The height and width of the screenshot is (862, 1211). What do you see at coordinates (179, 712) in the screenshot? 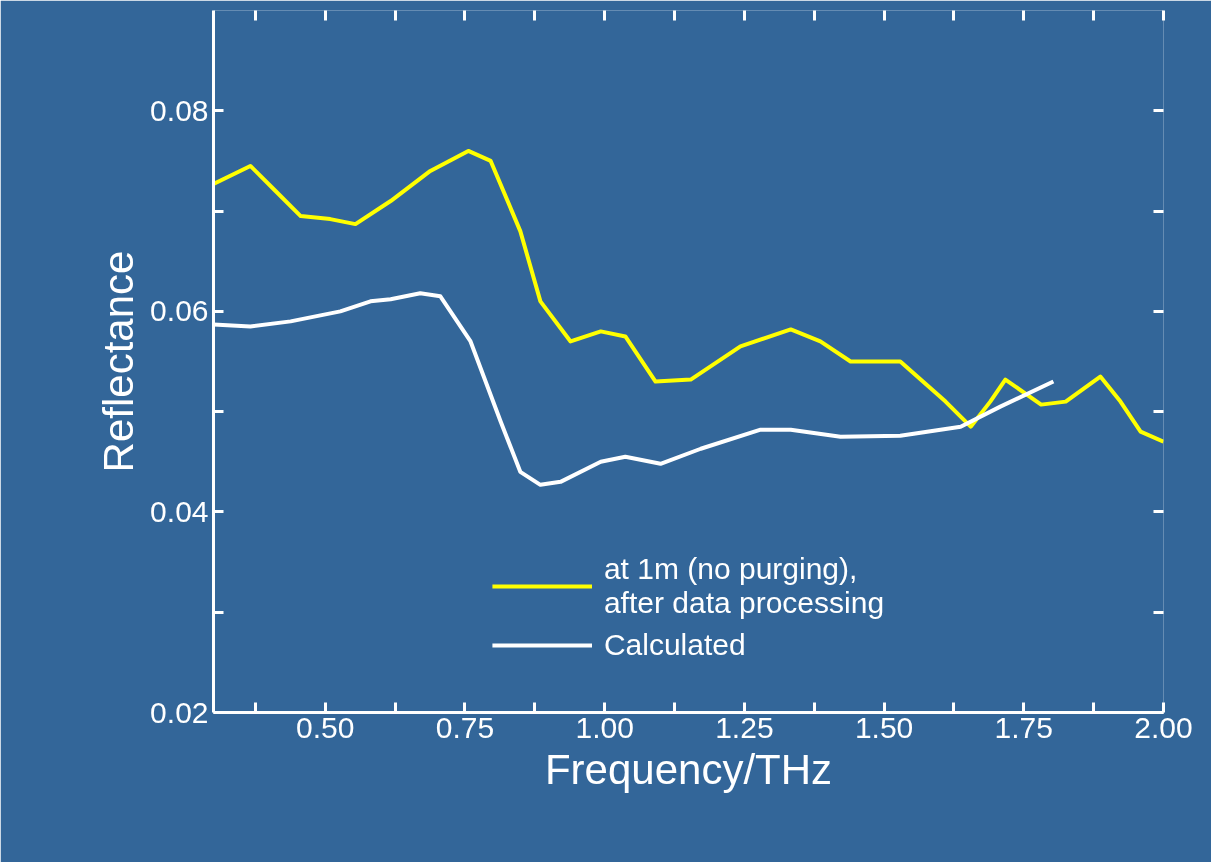
I see `y-tick-label: 0.02` at bounding box center [179, 712].